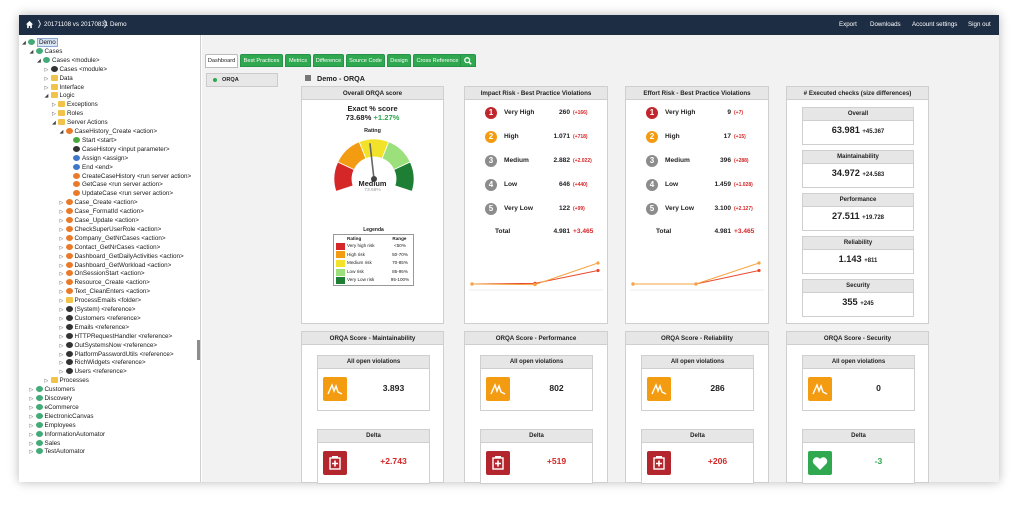 The height and width of the screenshot is (505, 1024). I want to click on tree-node: ◢ Demo, so click(40, 42).